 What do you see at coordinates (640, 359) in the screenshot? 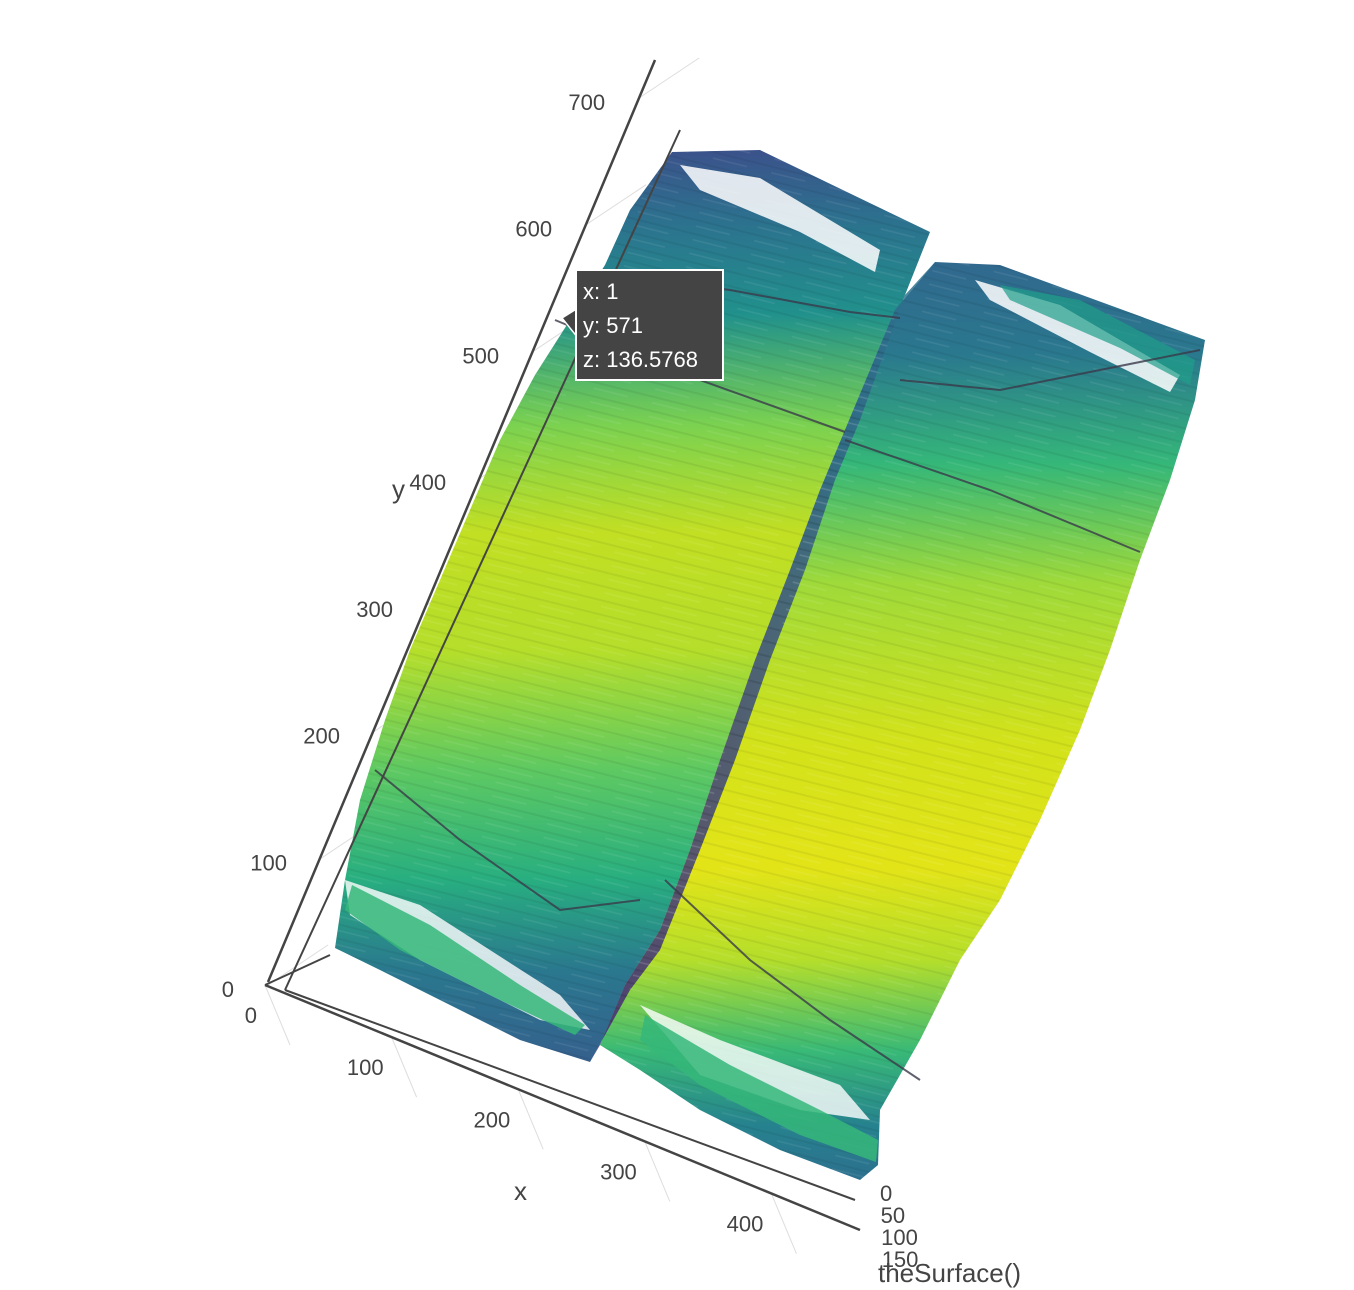
I see `hover-z-value: z: 136.5768` at bounding box center [640, 359].